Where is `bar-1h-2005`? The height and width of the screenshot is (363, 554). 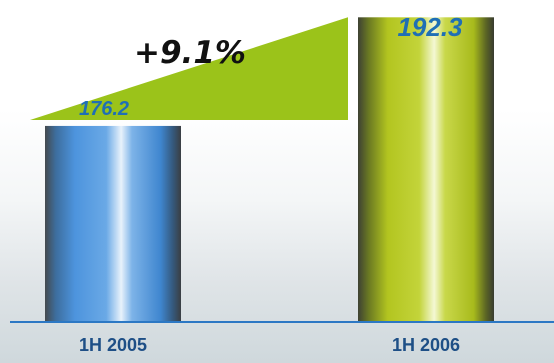 bar-1h-2005 is located at coordinates (113, 223).